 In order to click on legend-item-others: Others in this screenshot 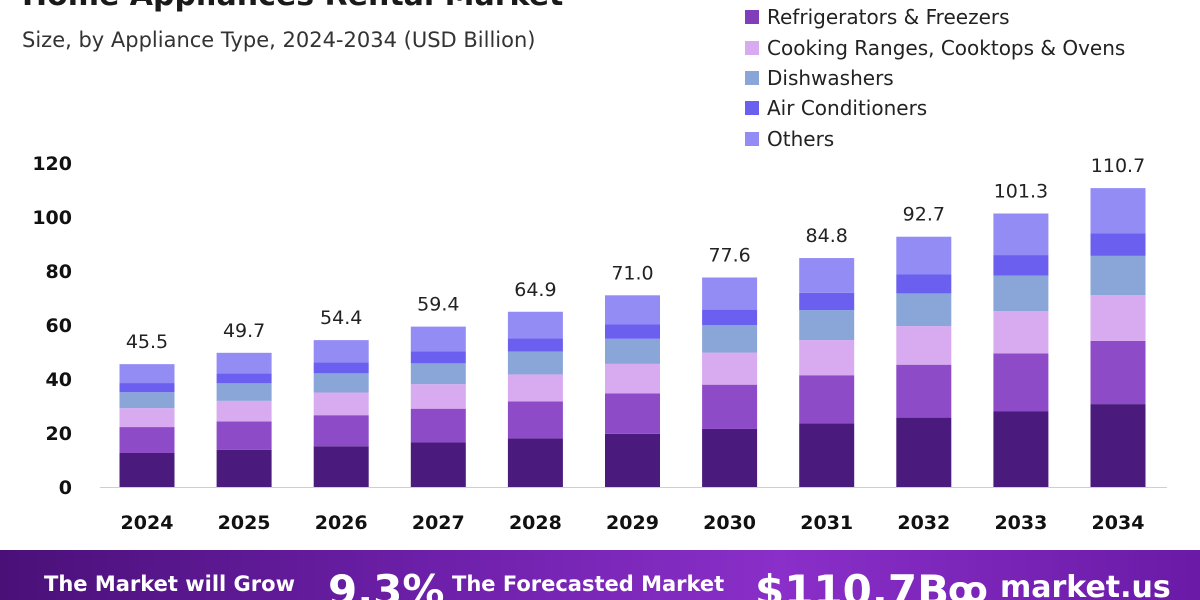, I will do `click(935, 139)`.